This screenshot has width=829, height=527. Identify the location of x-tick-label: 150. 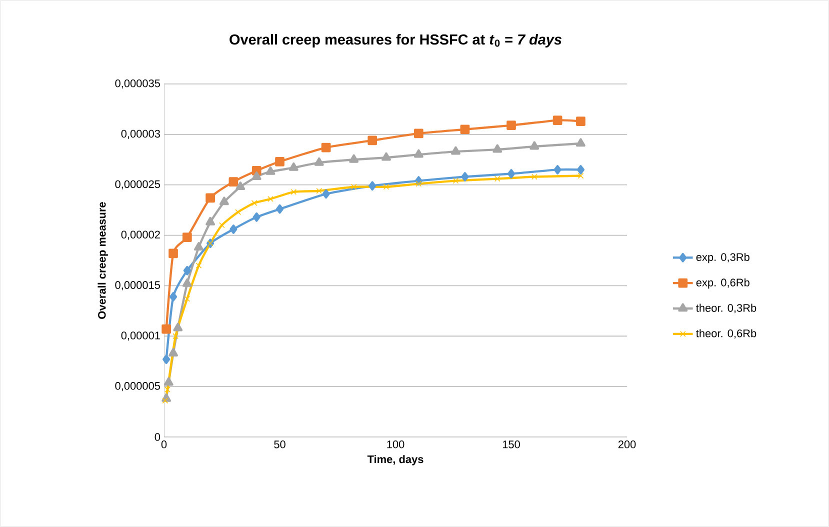
(511, 444).